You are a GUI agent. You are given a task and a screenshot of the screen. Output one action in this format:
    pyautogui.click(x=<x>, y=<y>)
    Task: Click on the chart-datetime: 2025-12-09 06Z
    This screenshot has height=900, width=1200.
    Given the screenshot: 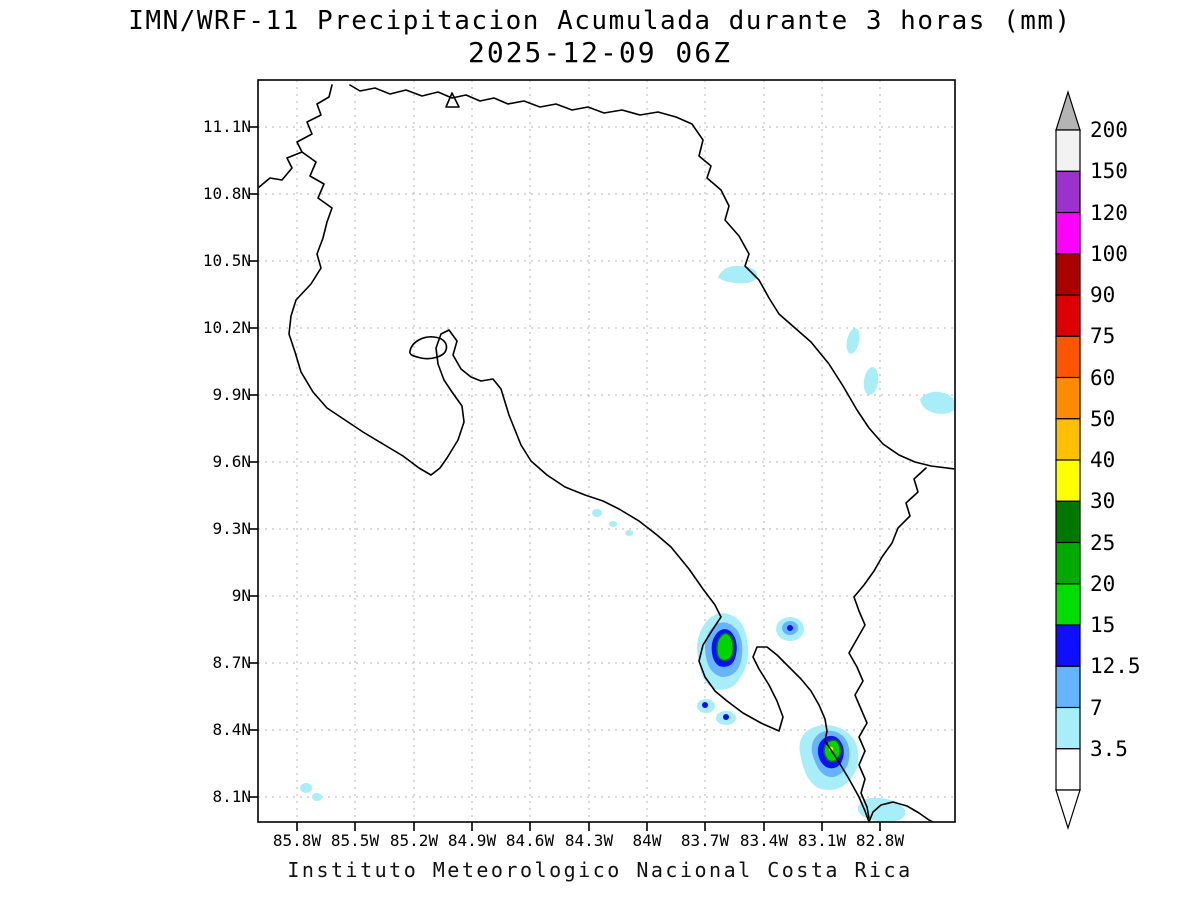 What is the action you would take?
    pyautogui.click(x=599, y=52)
    